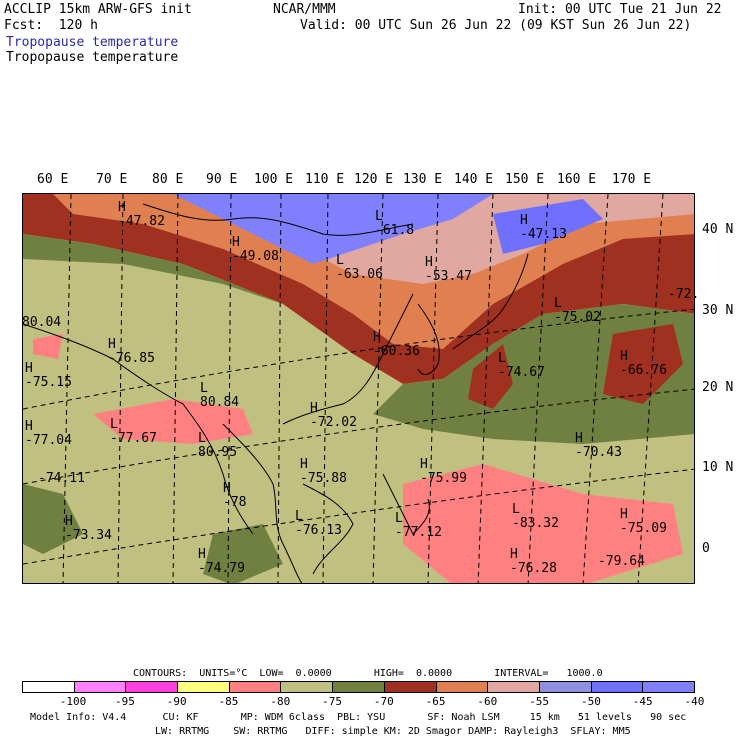 Image resolution: width=740 pixels, height=740 pixels. Describe the element at coordinates (220, 402) in the screenshot. I see `extremum-value: 80.84` at that location.